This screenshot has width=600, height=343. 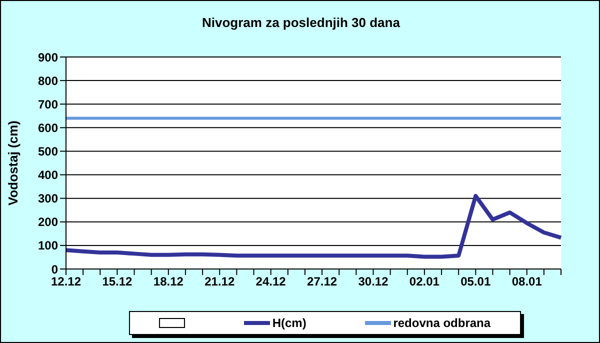 I want to click on y-tick-label: 900, so click(x=48, y=57).